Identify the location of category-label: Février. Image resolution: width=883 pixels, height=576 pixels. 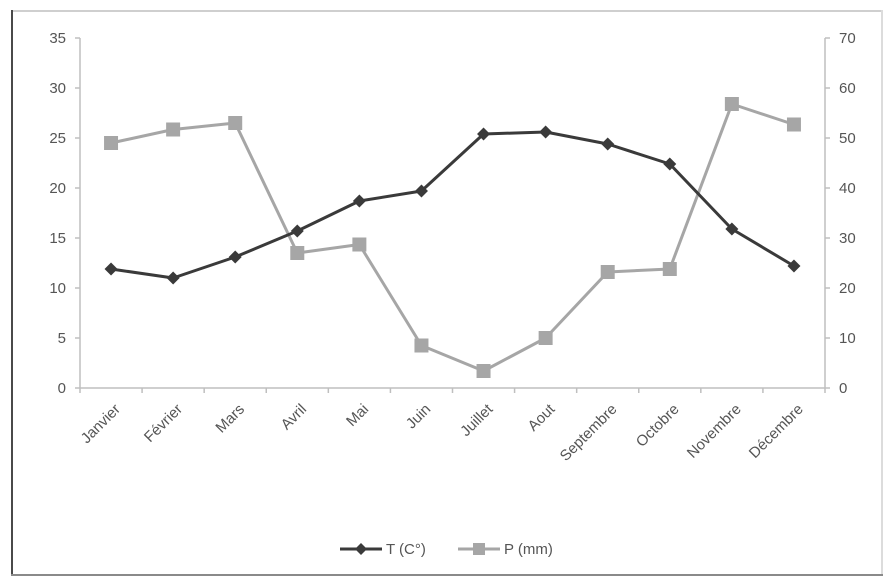
(163, 423).